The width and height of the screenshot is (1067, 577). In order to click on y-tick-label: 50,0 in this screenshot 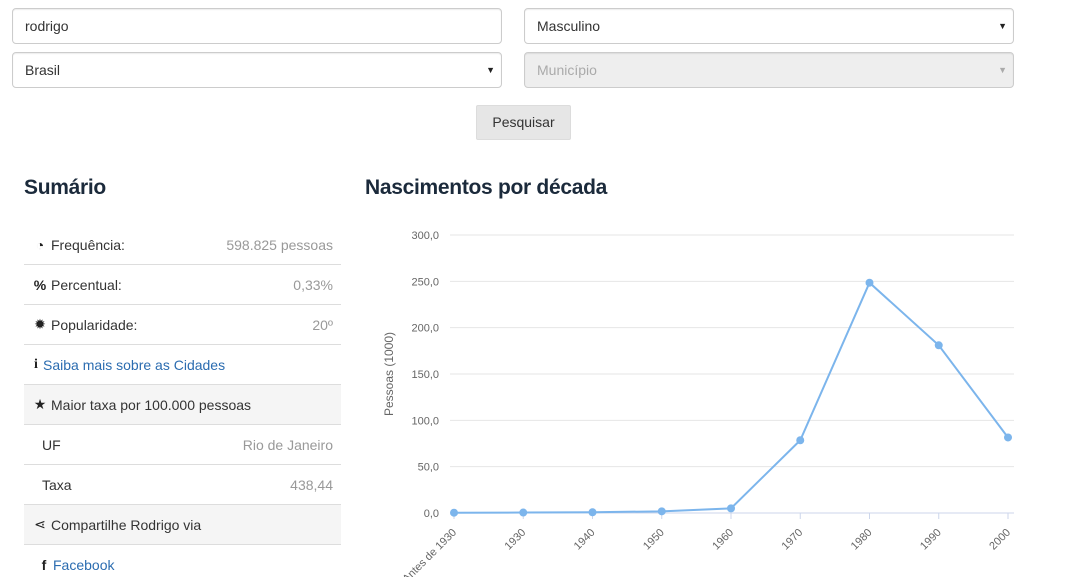, I will do `click(428, 468)`.